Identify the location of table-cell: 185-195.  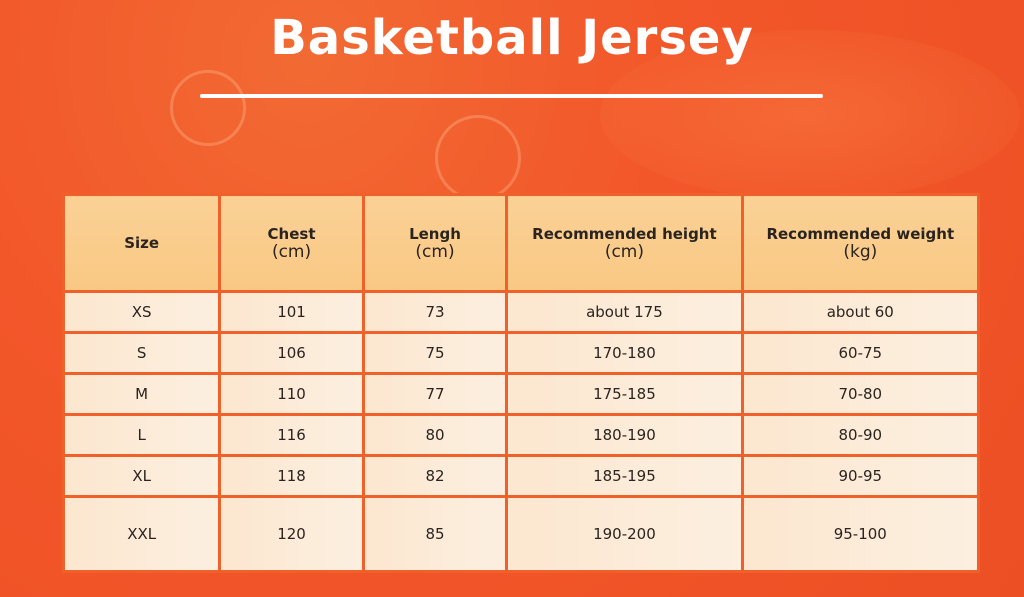
(624, 476).